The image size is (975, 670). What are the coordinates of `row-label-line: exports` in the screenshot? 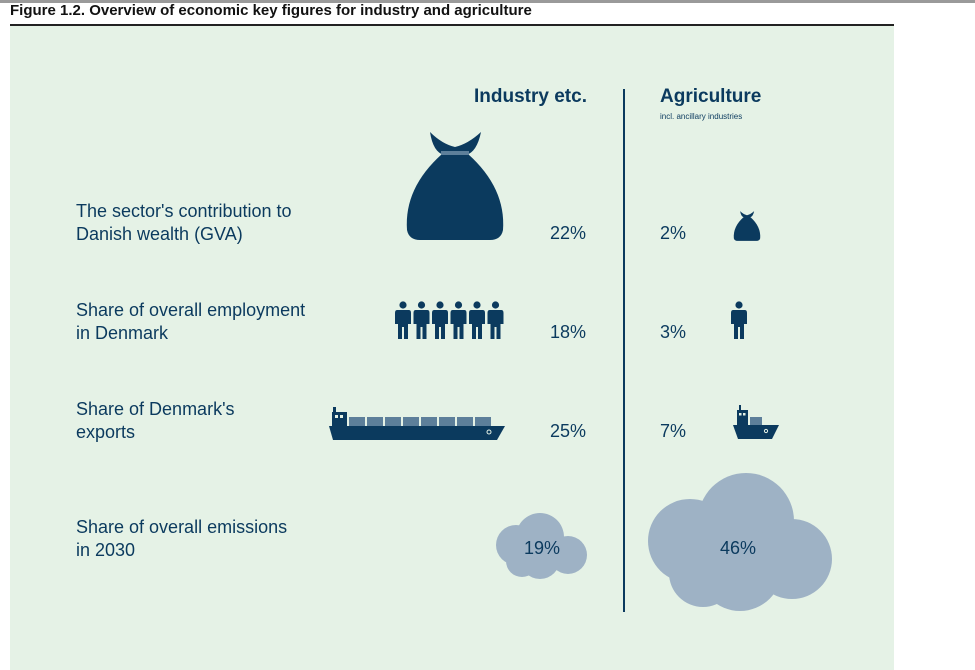 It's located at (106, 432).